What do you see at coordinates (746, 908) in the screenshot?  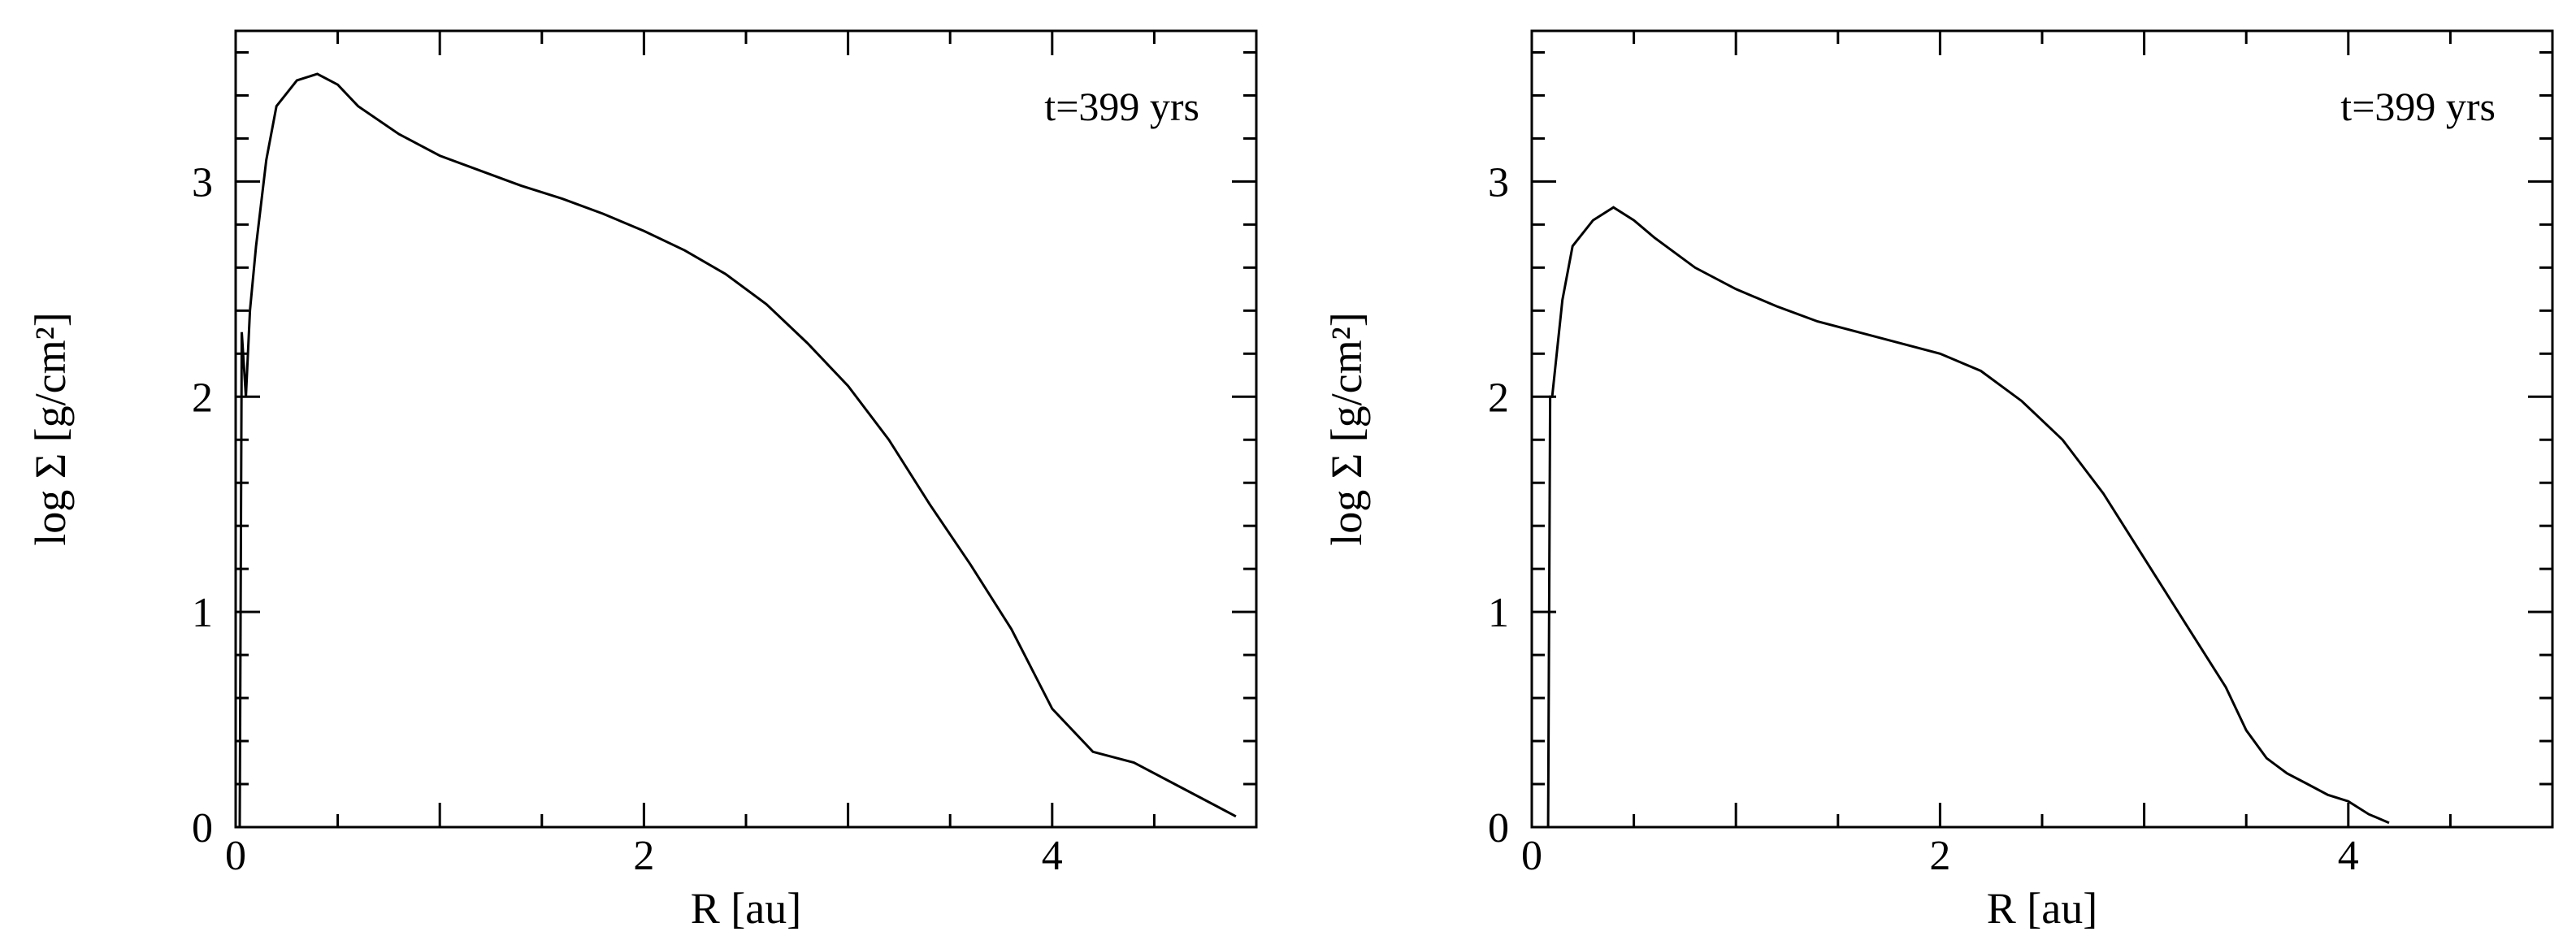 I see `x-axis-title-left: R [au]` at bounding box center [746, 908].